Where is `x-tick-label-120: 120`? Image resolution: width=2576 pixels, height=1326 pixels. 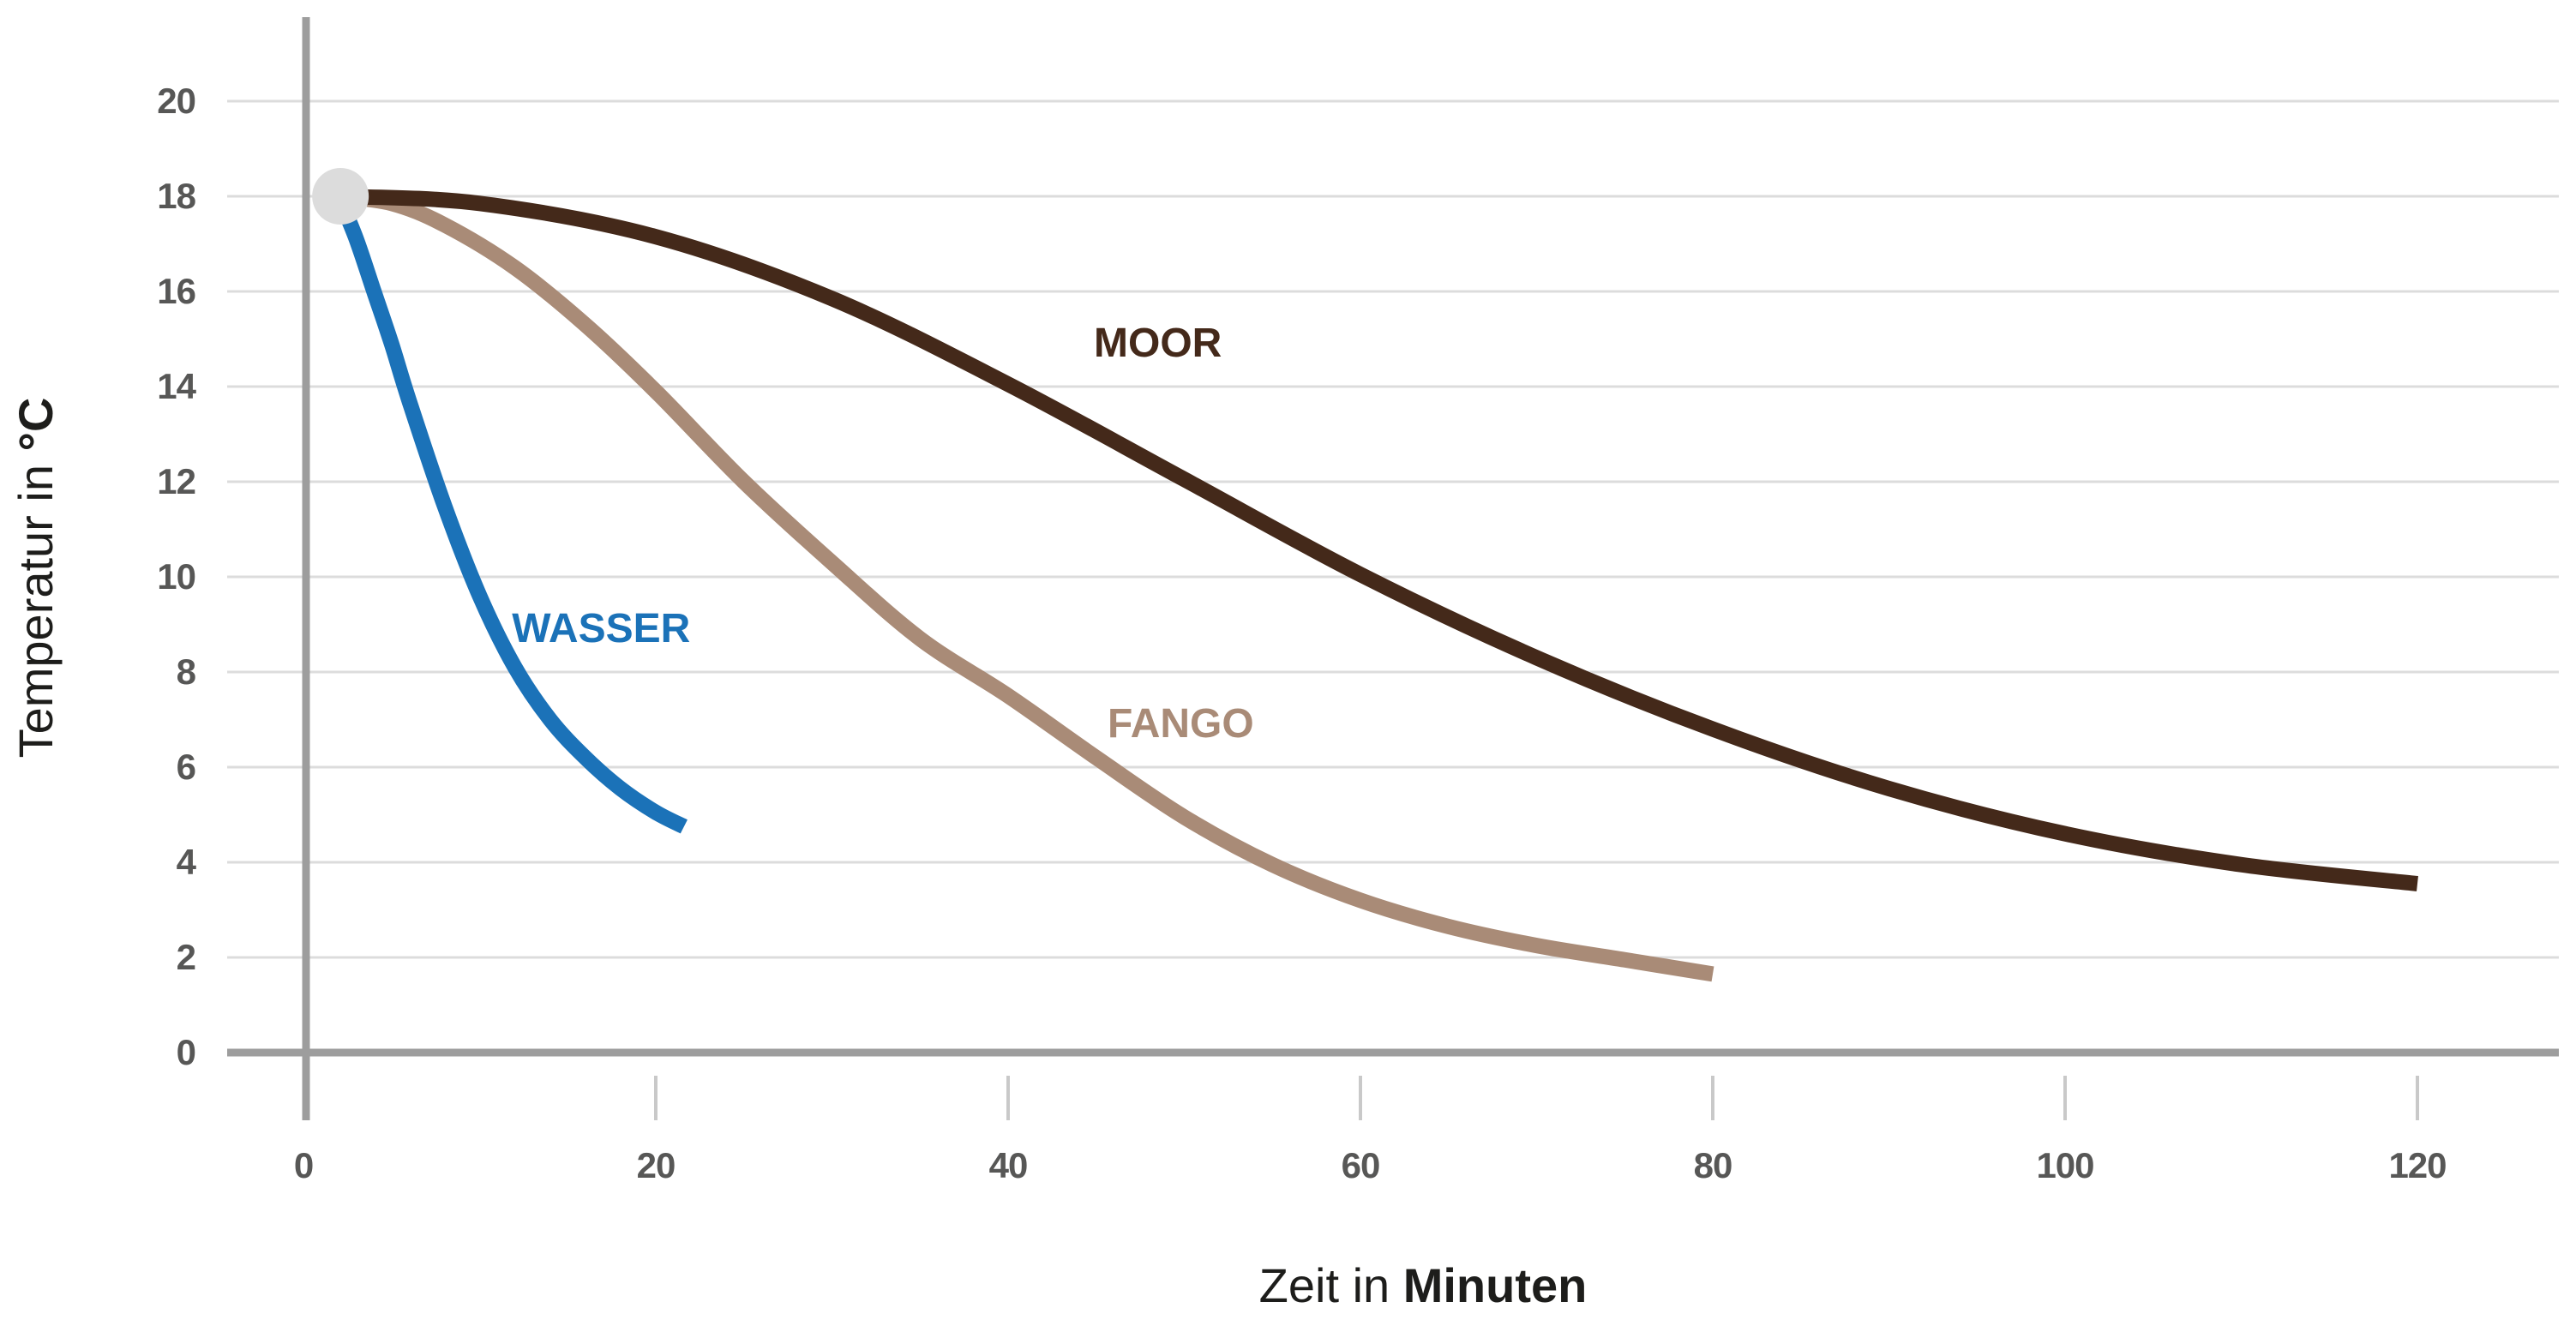
x-tick-label-120: 120 is located at coordinates (2417, 1165).